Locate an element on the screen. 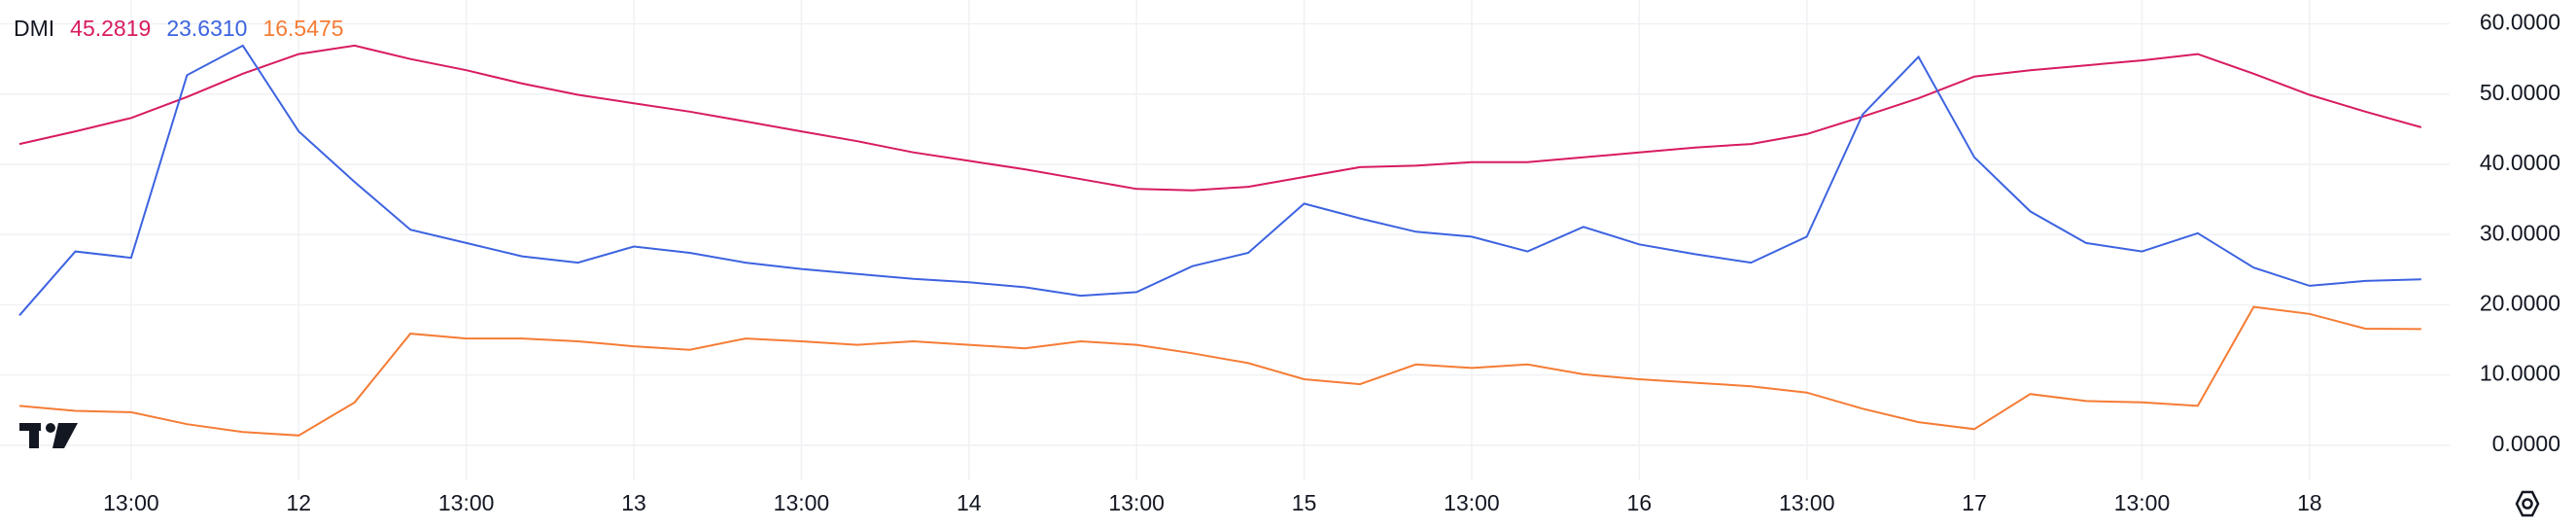 The image size is (2576, 529). settings-dot is located at coordinates (2527, 504).